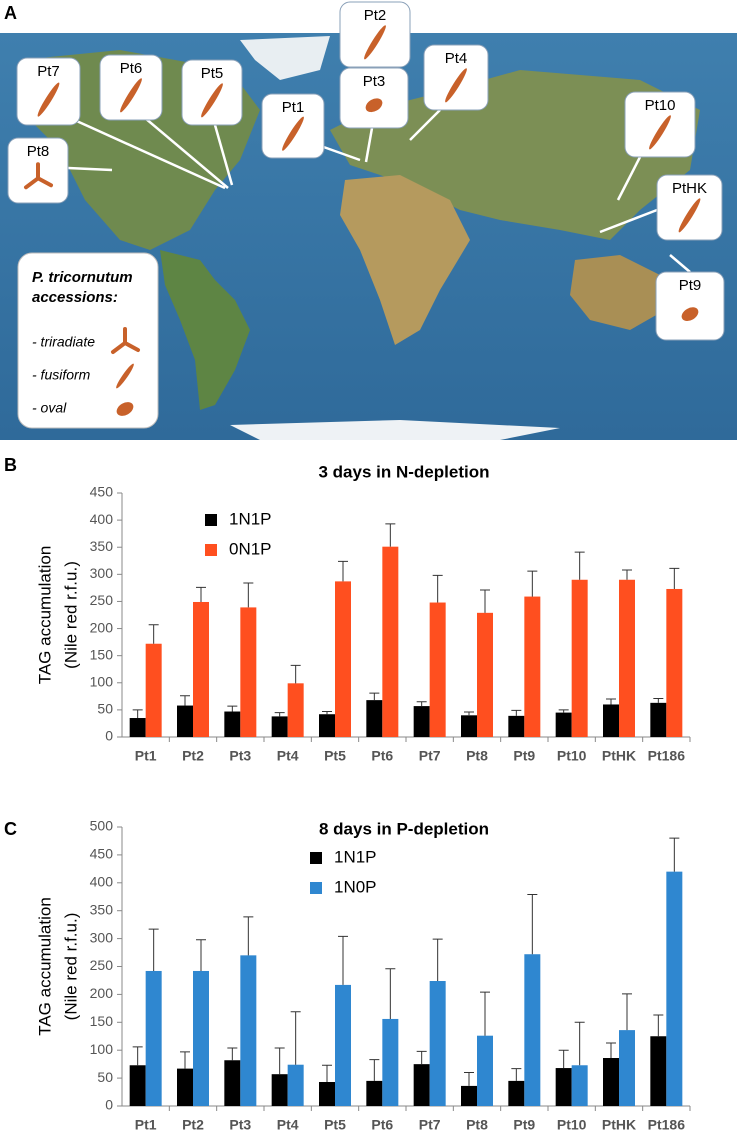 Image resolution: width=737 pixels, height=1134 pixels. I want to click on y-tick-label: 150, so click(102, 654).